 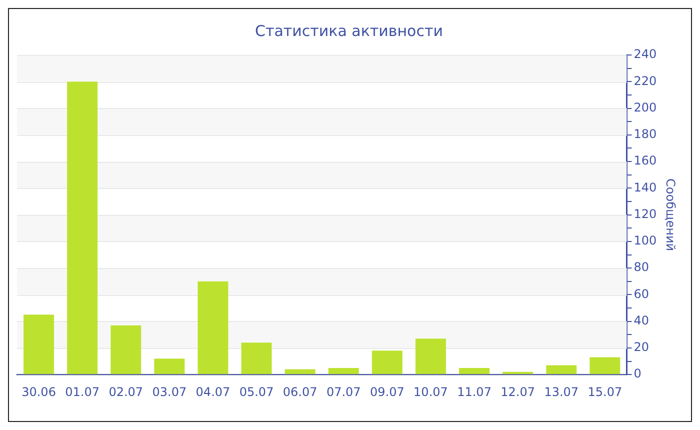 I want to click on x-tick-label: 01.07, so click(x=82, y=391).